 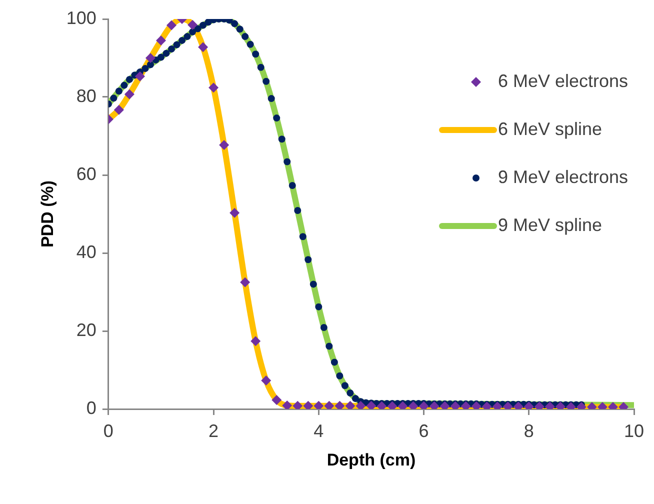 I want to click on y-tick-label: 40, so click(x=86, y=252).